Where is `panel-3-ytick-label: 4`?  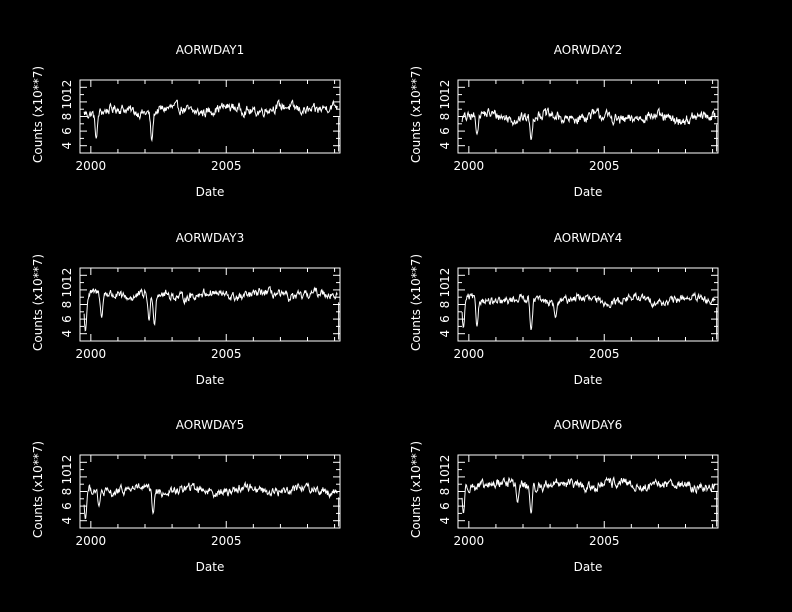
panel-3-ytick-label: 4 is located at coordinates (67, 334).